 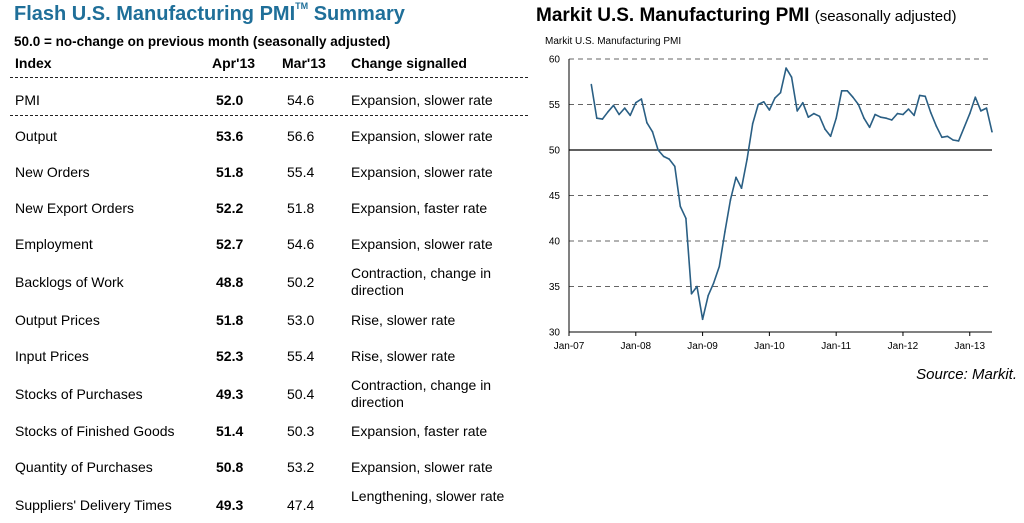 I want to click on y-tick-label: 50, so click(x=555, y=151).